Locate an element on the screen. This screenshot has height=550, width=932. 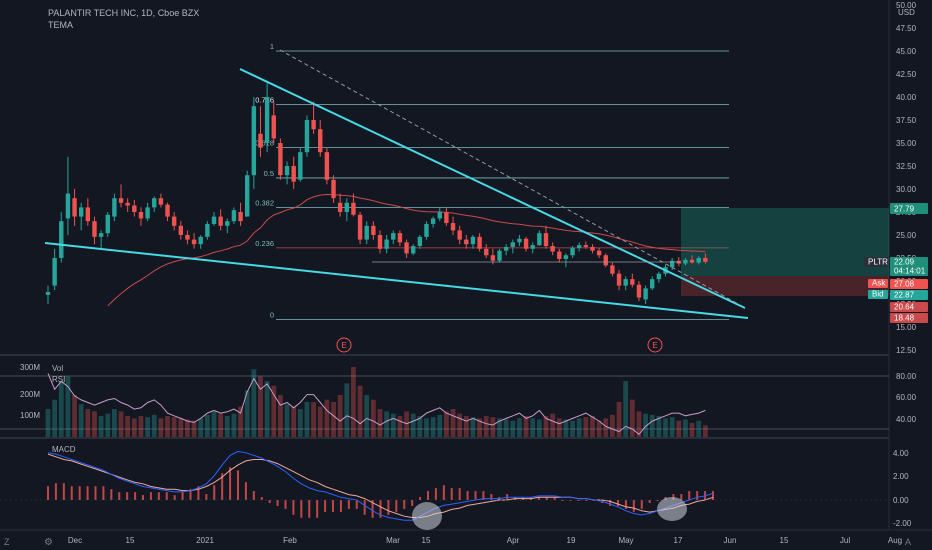
tema-line is located at coordinates (406, 250).